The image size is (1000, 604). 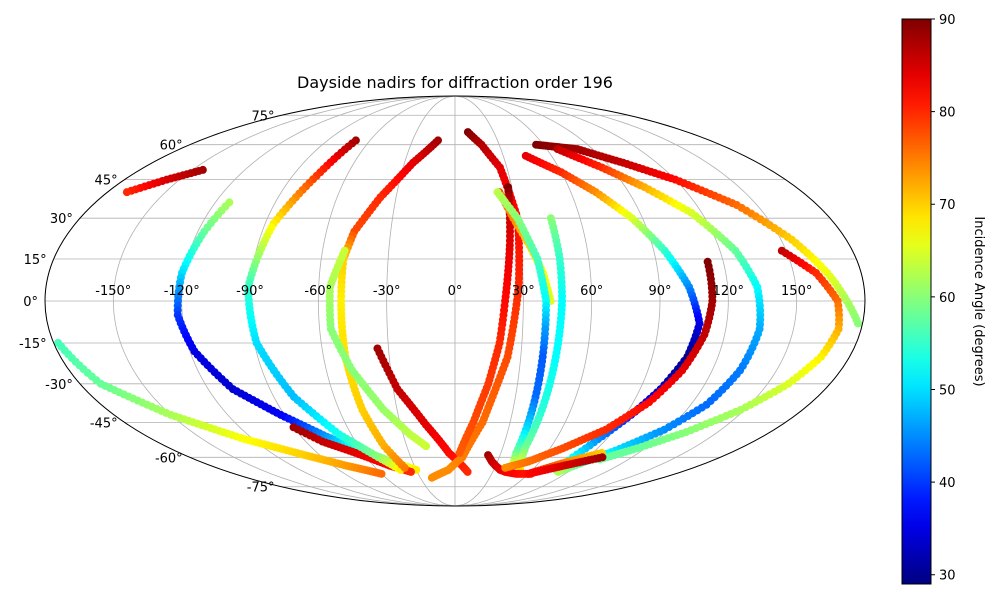 I want to click on lat-tick-label: -15°, so click(x=33, y=344).